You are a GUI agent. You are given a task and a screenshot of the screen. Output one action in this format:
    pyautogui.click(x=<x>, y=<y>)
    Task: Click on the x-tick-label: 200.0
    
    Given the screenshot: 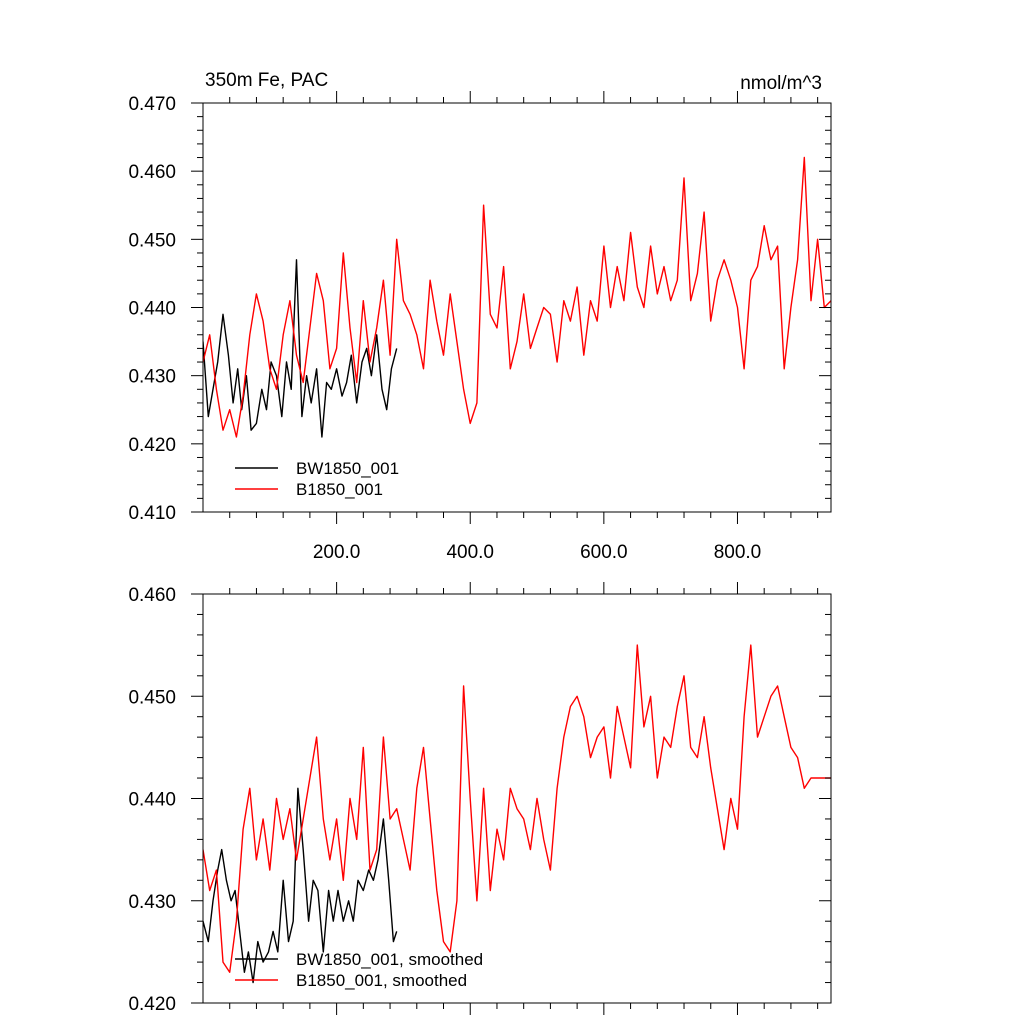 What is the action you would take?
    pyautogui.click(x=337, y=552)
    